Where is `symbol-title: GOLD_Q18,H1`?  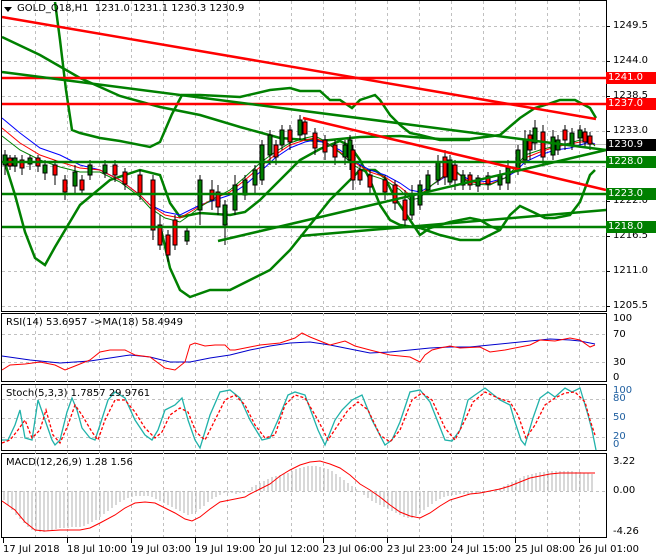
symbol-title: GOLD_Q18,H1 is located at coordinates (53, 8).